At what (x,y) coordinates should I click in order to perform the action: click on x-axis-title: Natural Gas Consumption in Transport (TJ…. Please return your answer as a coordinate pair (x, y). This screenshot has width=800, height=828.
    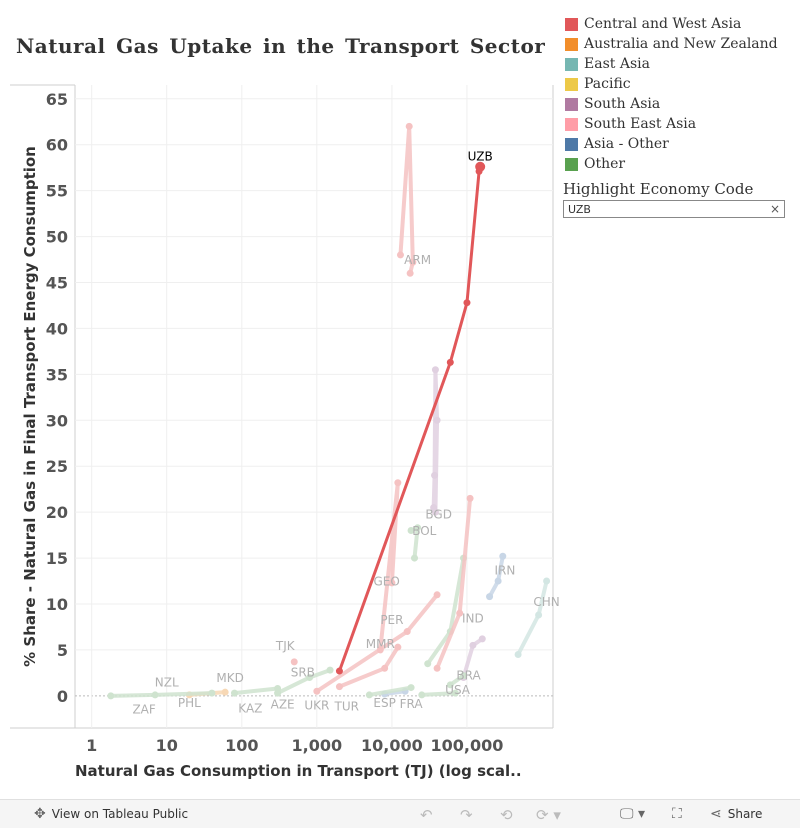
    Looking at the image, I should click on (298, 771).